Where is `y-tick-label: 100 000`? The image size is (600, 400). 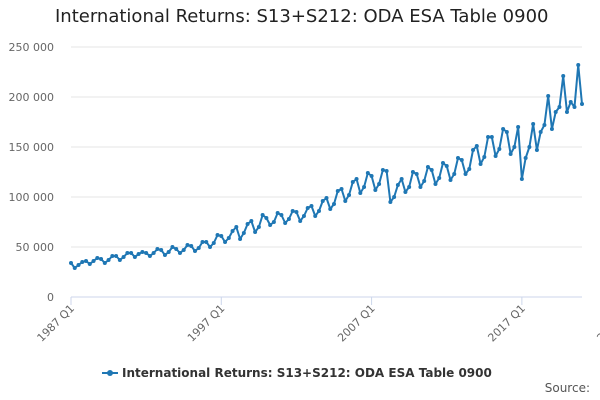
y-tick-label: 100 000 is located at coordinates (32, 197).